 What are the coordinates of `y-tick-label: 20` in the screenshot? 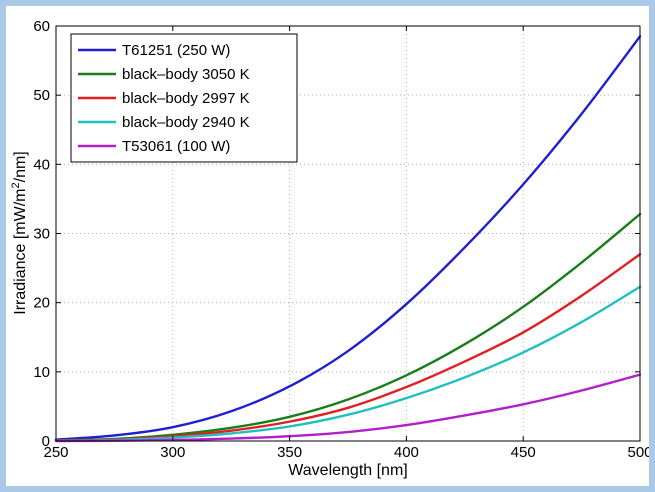 It's located at (41, 303).